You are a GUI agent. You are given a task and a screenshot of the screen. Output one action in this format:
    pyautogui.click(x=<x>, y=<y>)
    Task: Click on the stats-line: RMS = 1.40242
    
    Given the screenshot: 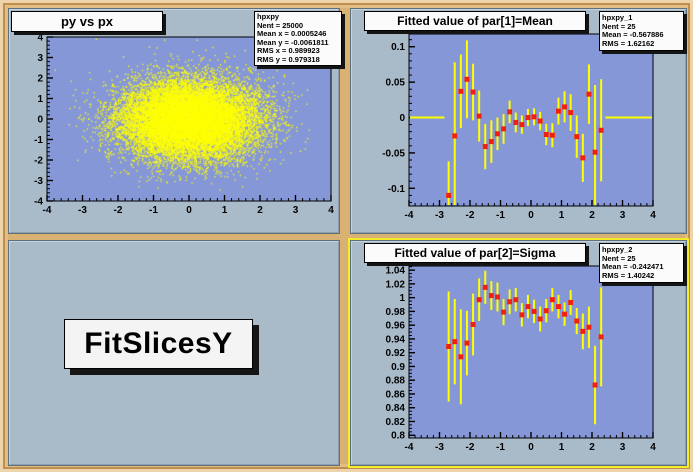 What is the action you would take?
    pyautogui.click(x=628, y=275)
    